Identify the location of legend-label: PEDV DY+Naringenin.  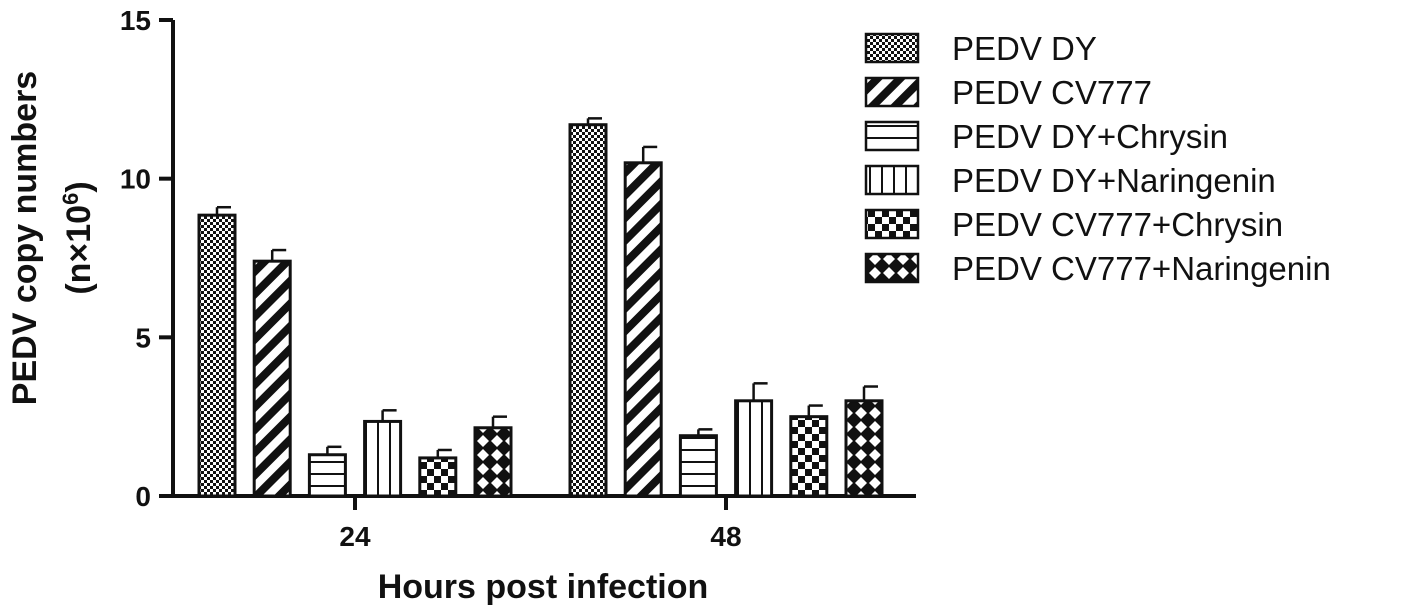
(1114, 180).